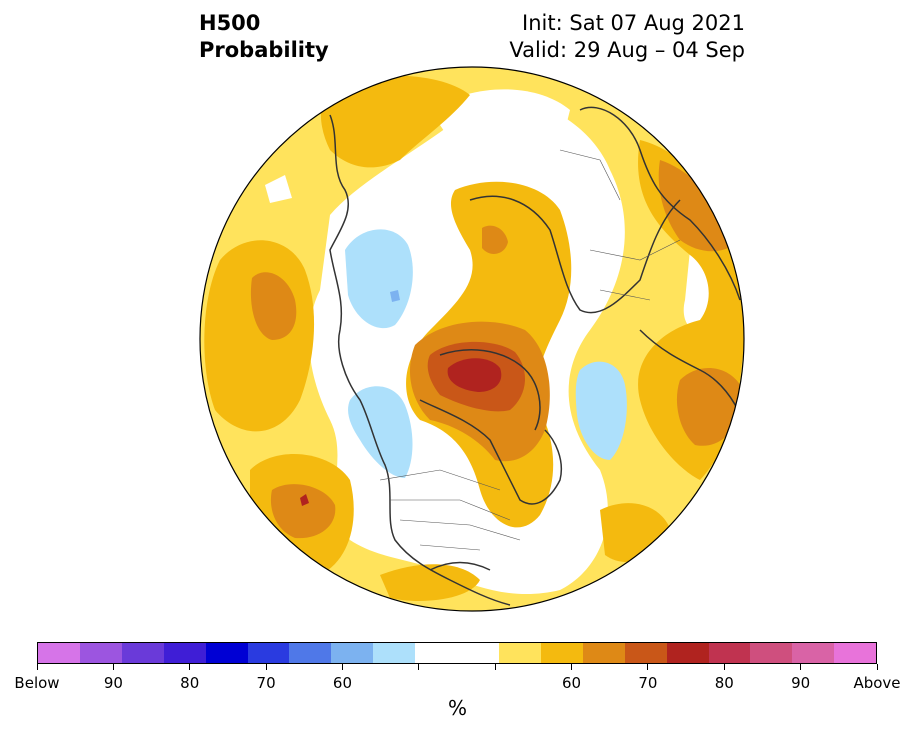 The width and height of the screenshot is (915, 732). Describe the element at coordinates (230, 23) in the screenshot. I see `map-title: H500` at that location.